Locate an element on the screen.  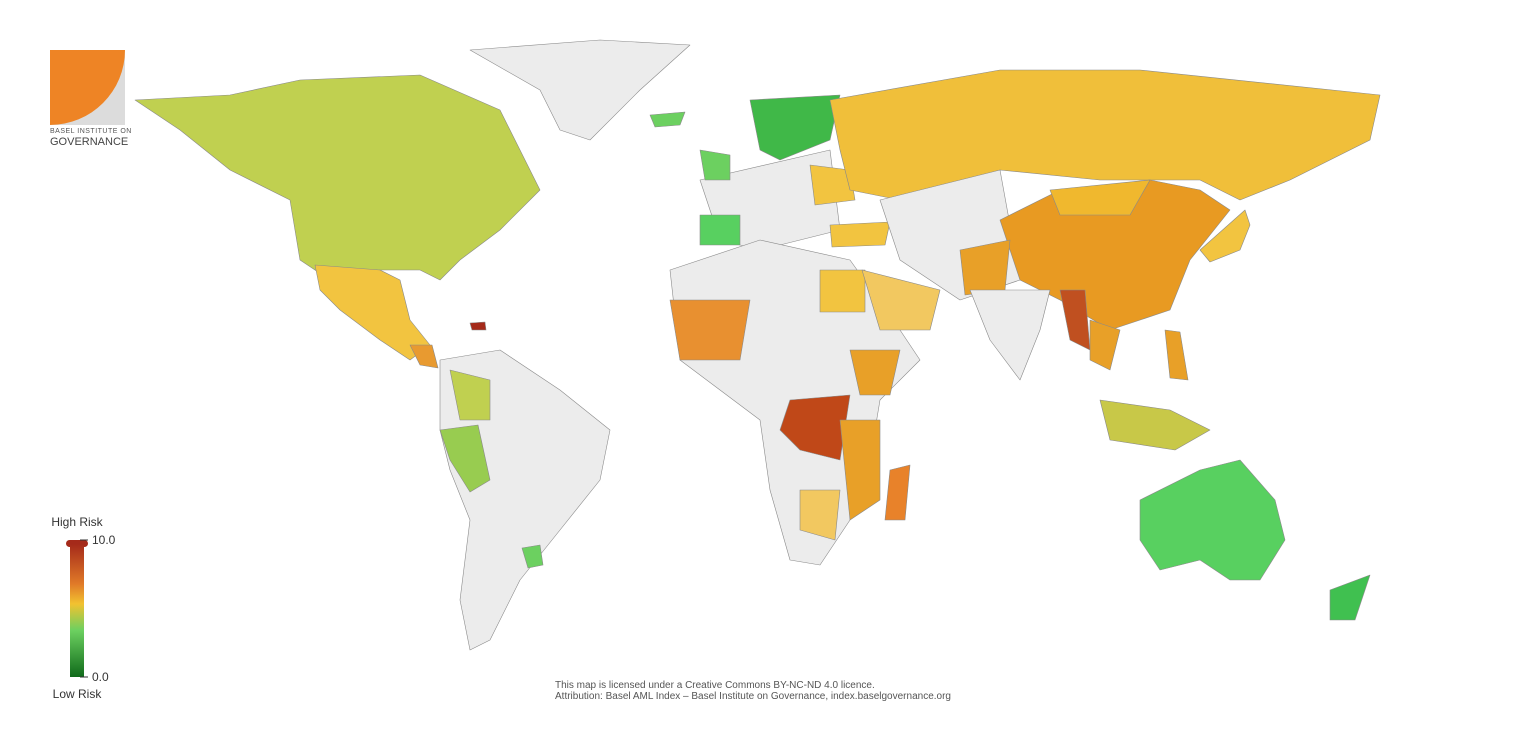
legend: High Risk Low Risk 0.0 10.0 is located at coordinates (83, 608).